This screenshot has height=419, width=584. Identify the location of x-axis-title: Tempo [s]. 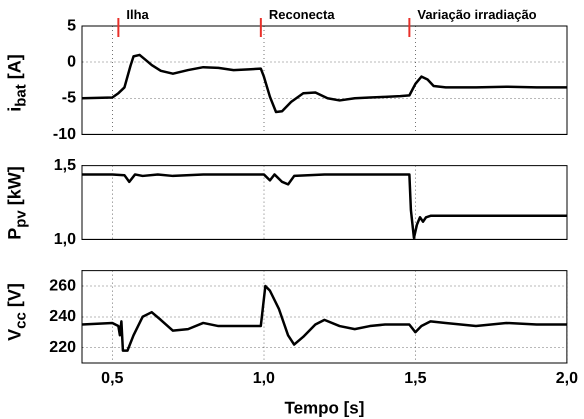
(324, 408).